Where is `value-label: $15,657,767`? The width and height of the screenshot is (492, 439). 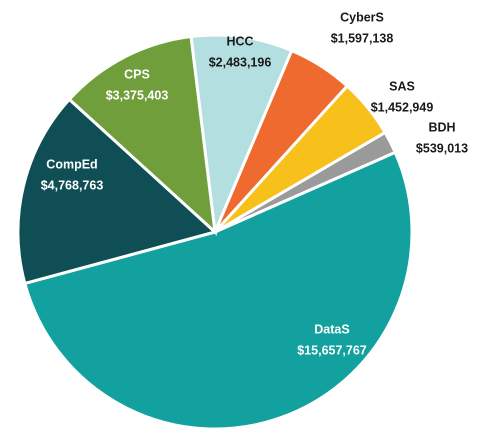
value-label: $15,657,767 is located at coordinates (332, 350).